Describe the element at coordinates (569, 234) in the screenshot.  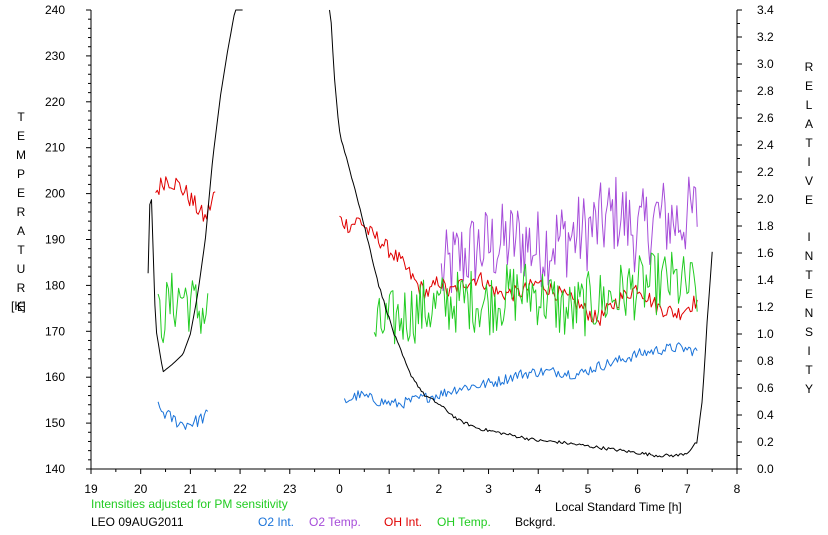
I see `series-o2-temp-line` at that location.